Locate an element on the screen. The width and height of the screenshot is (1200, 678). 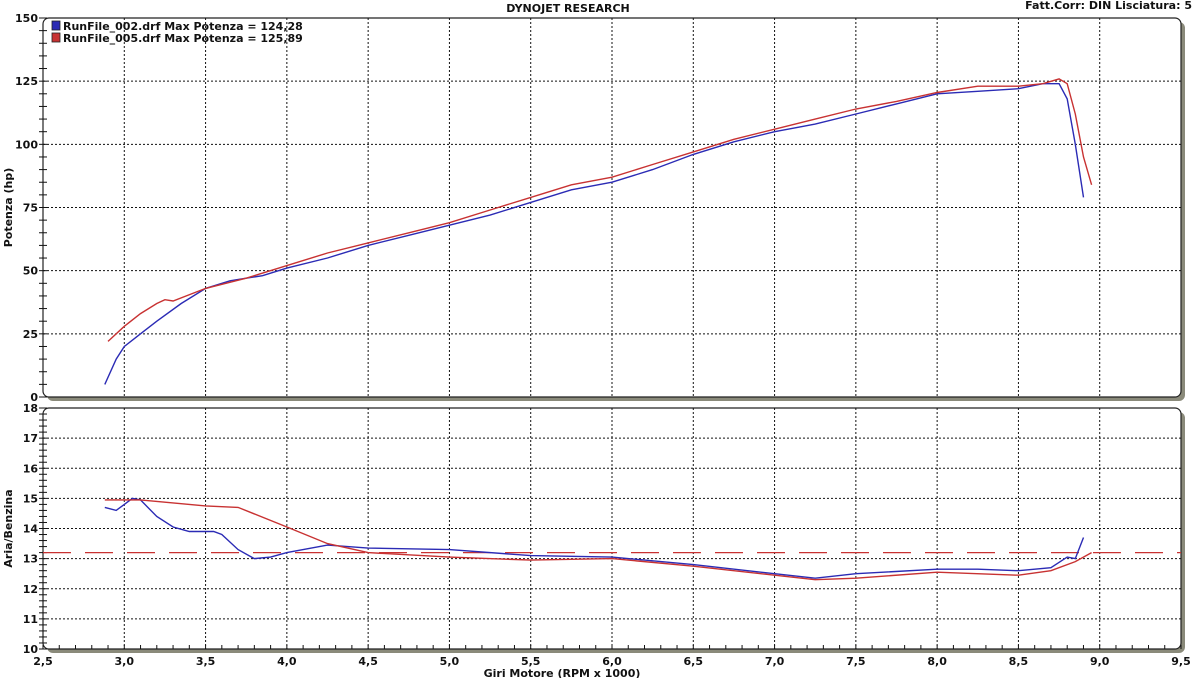
y-tick-label: 17 is located at coordinates (30, 438).